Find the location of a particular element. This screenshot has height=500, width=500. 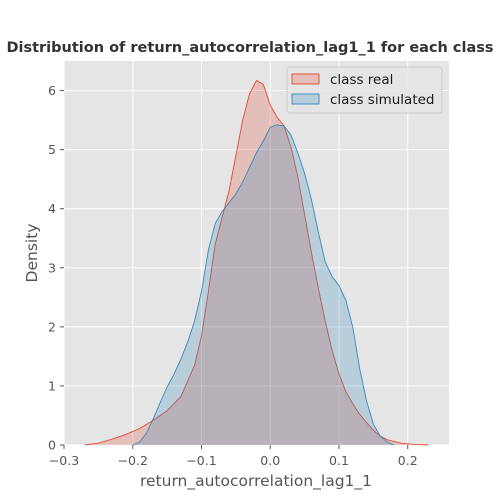

y-tick-label: 0 is located at coordinates (52, 445).